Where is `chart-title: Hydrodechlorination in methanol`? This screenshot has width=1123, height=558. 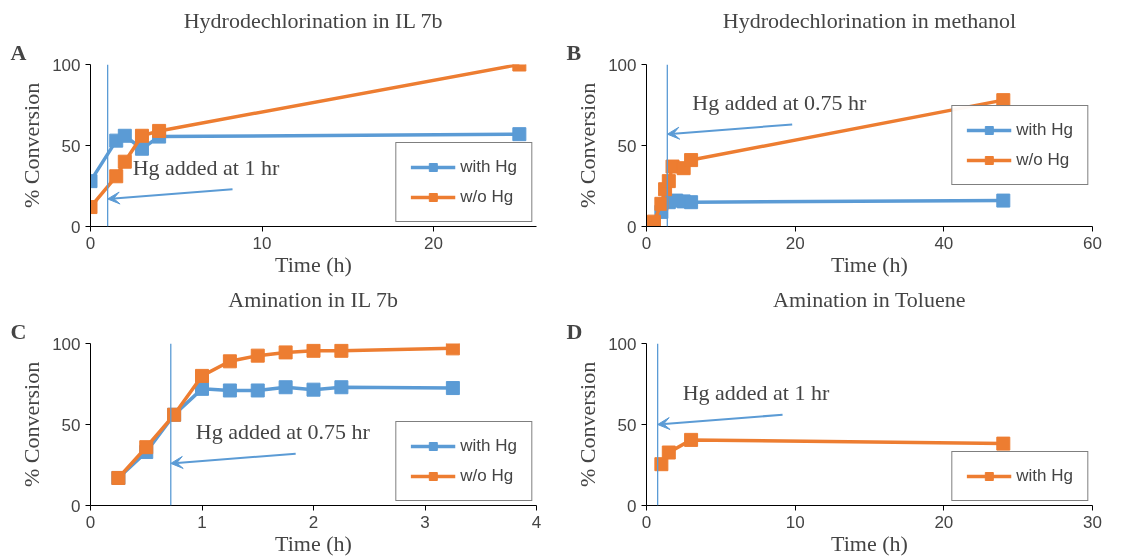 chart-title: Hydrodechlorination in methanol is located at coordinates (869, 20).